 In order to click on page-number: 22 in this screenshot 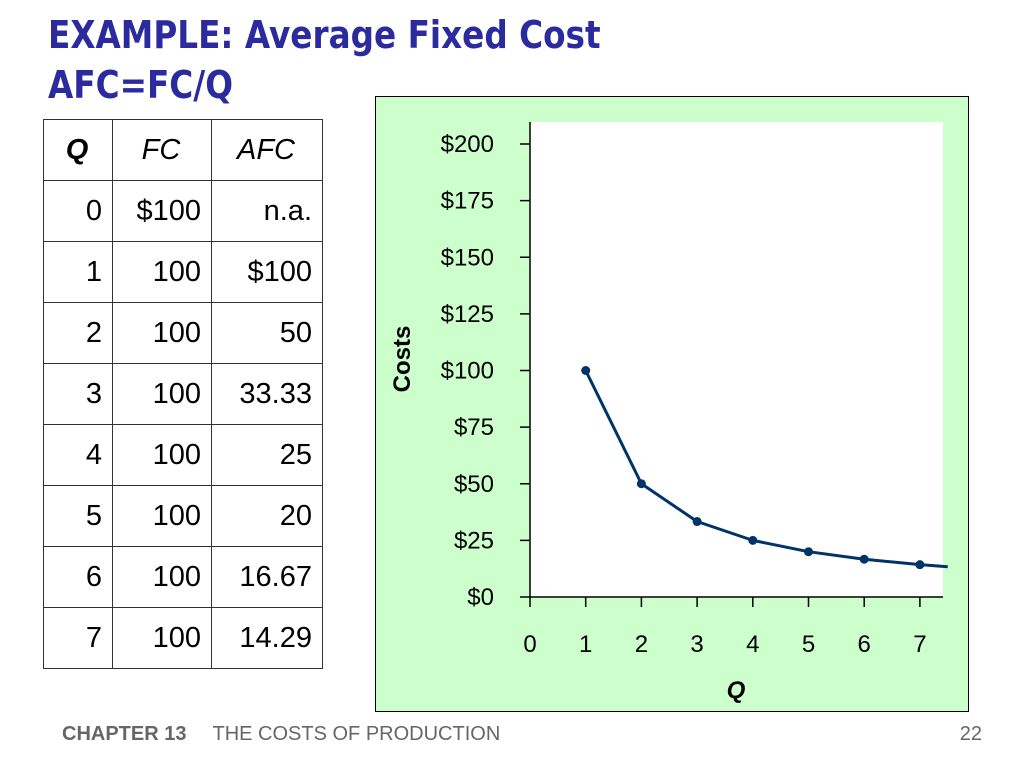, I will do `click(970, 734)`.